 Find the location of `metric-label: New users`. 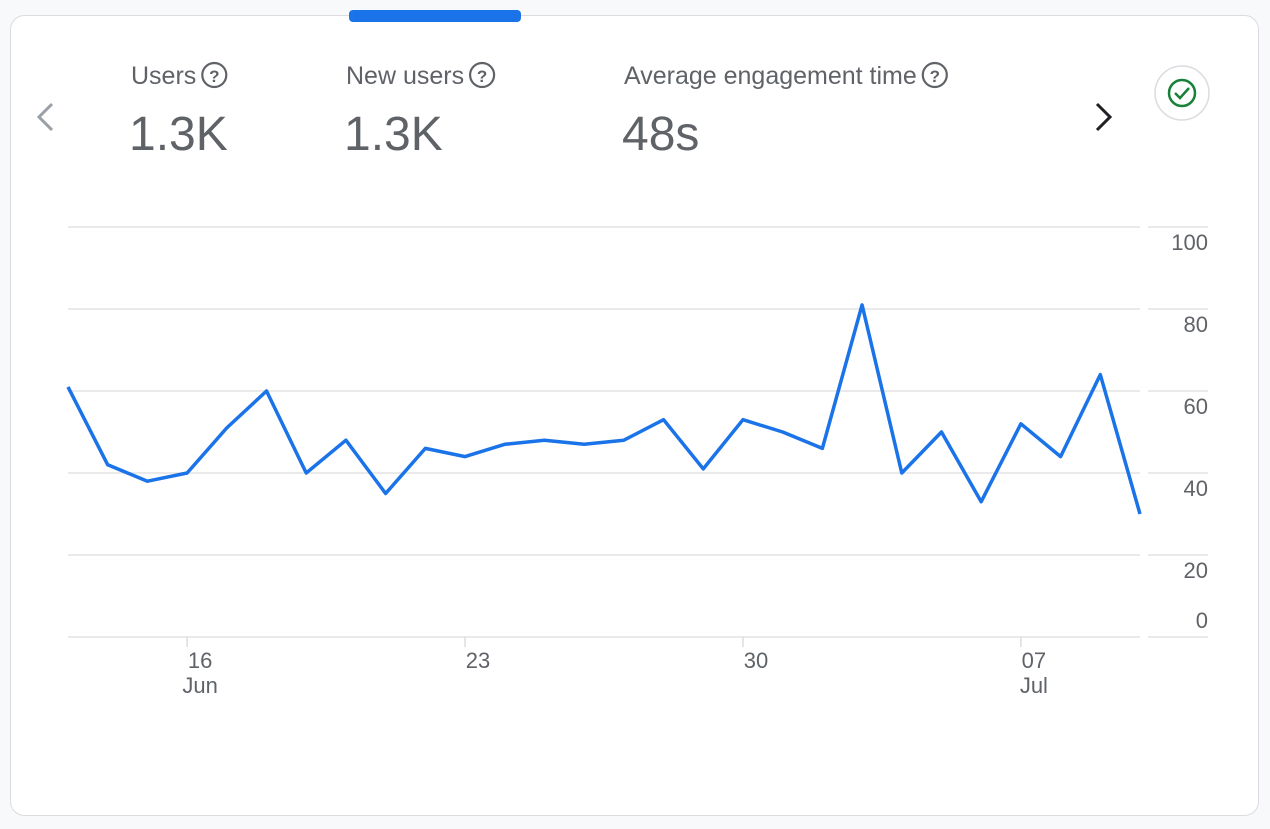

metric-label: New users is located at coordinates (405, 76).